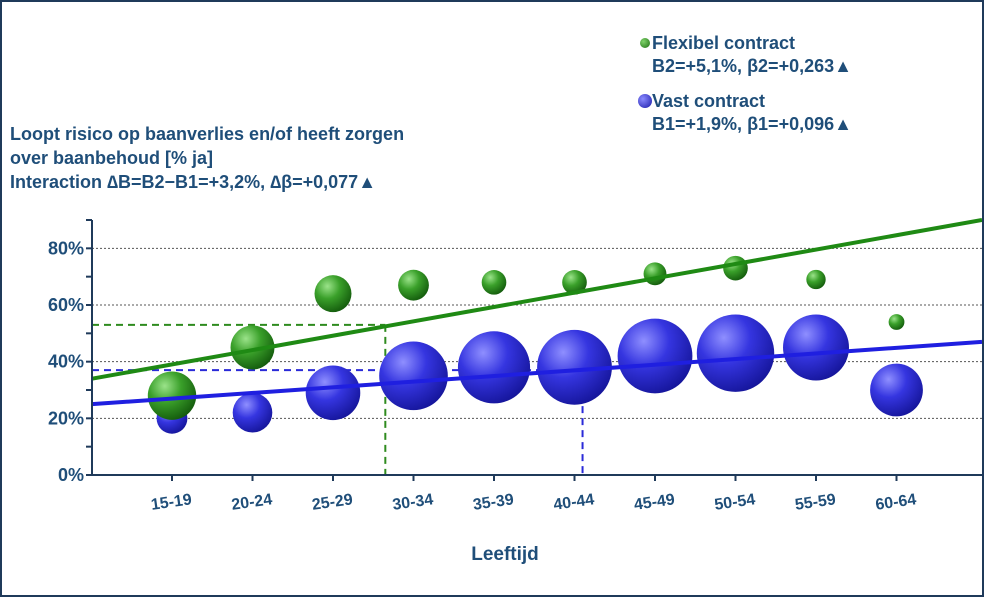 The width and height of the screenshot is (984, 597). I want to click on x-tick-label: 40-44, so click(573, 502).